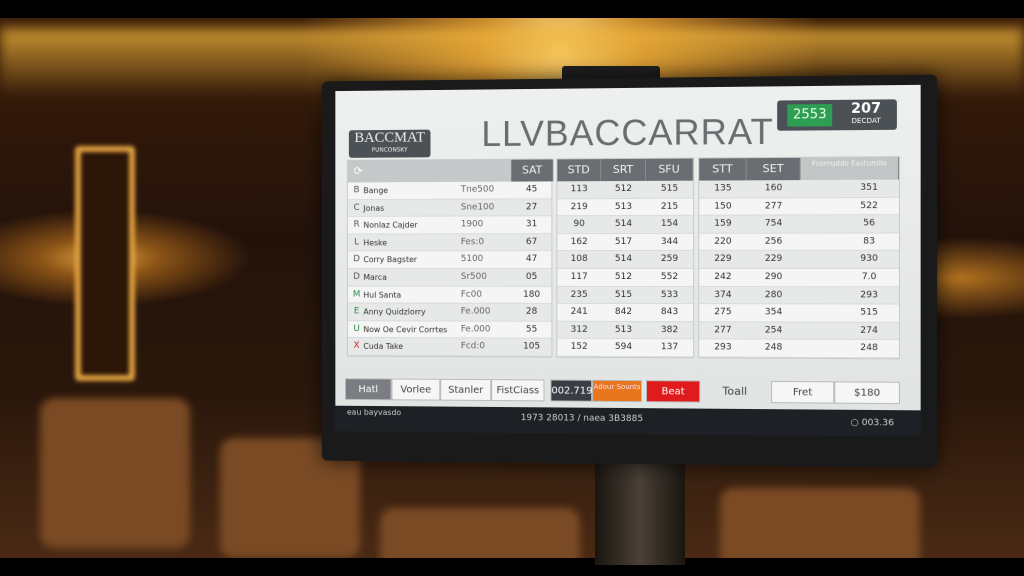 The height and width of the screenshot is (576, 1024). Describe the element at coordinates (449, 242) in the screenshot. I see `table-row: L Heske Fes:0 67` at that location.